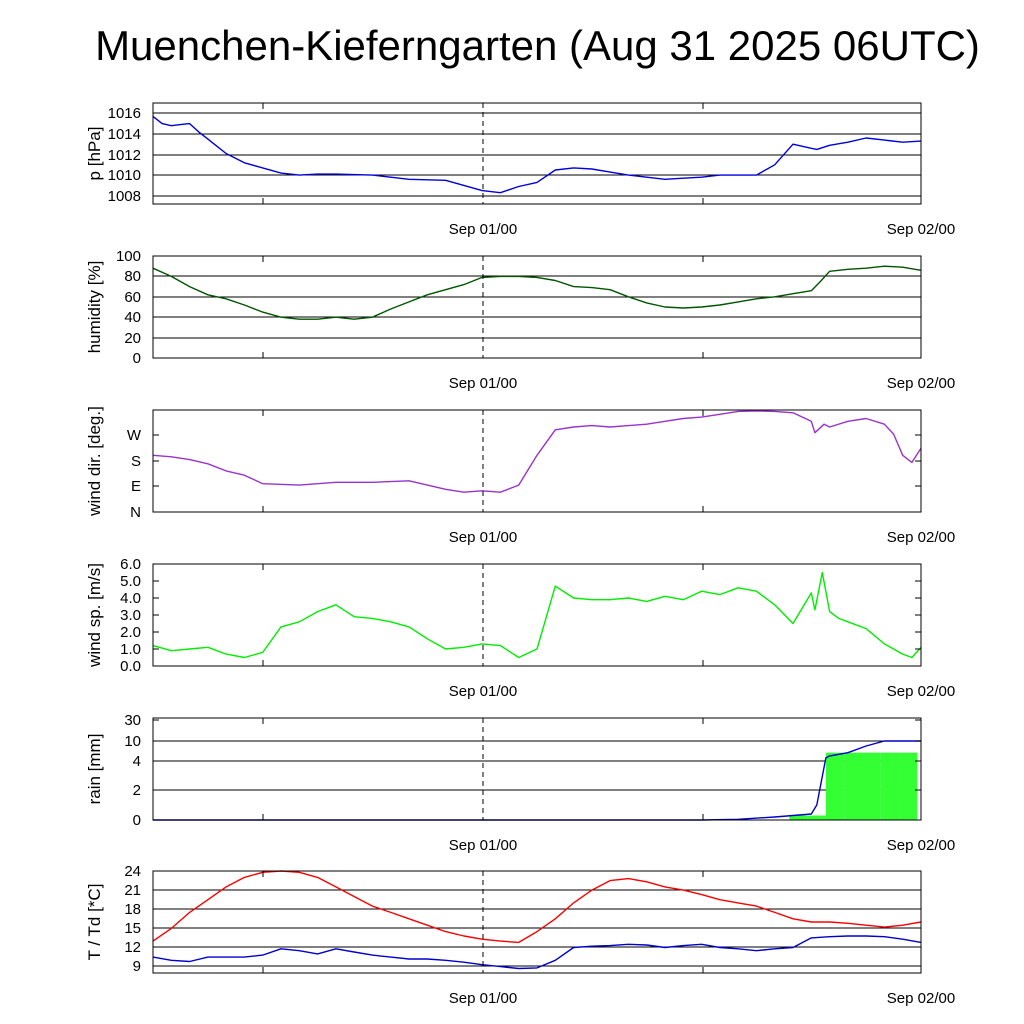  Describe the element at coordinates (94, 922) in the screenshot. I see `y-axis-label: T / Td [*C]` at that location.